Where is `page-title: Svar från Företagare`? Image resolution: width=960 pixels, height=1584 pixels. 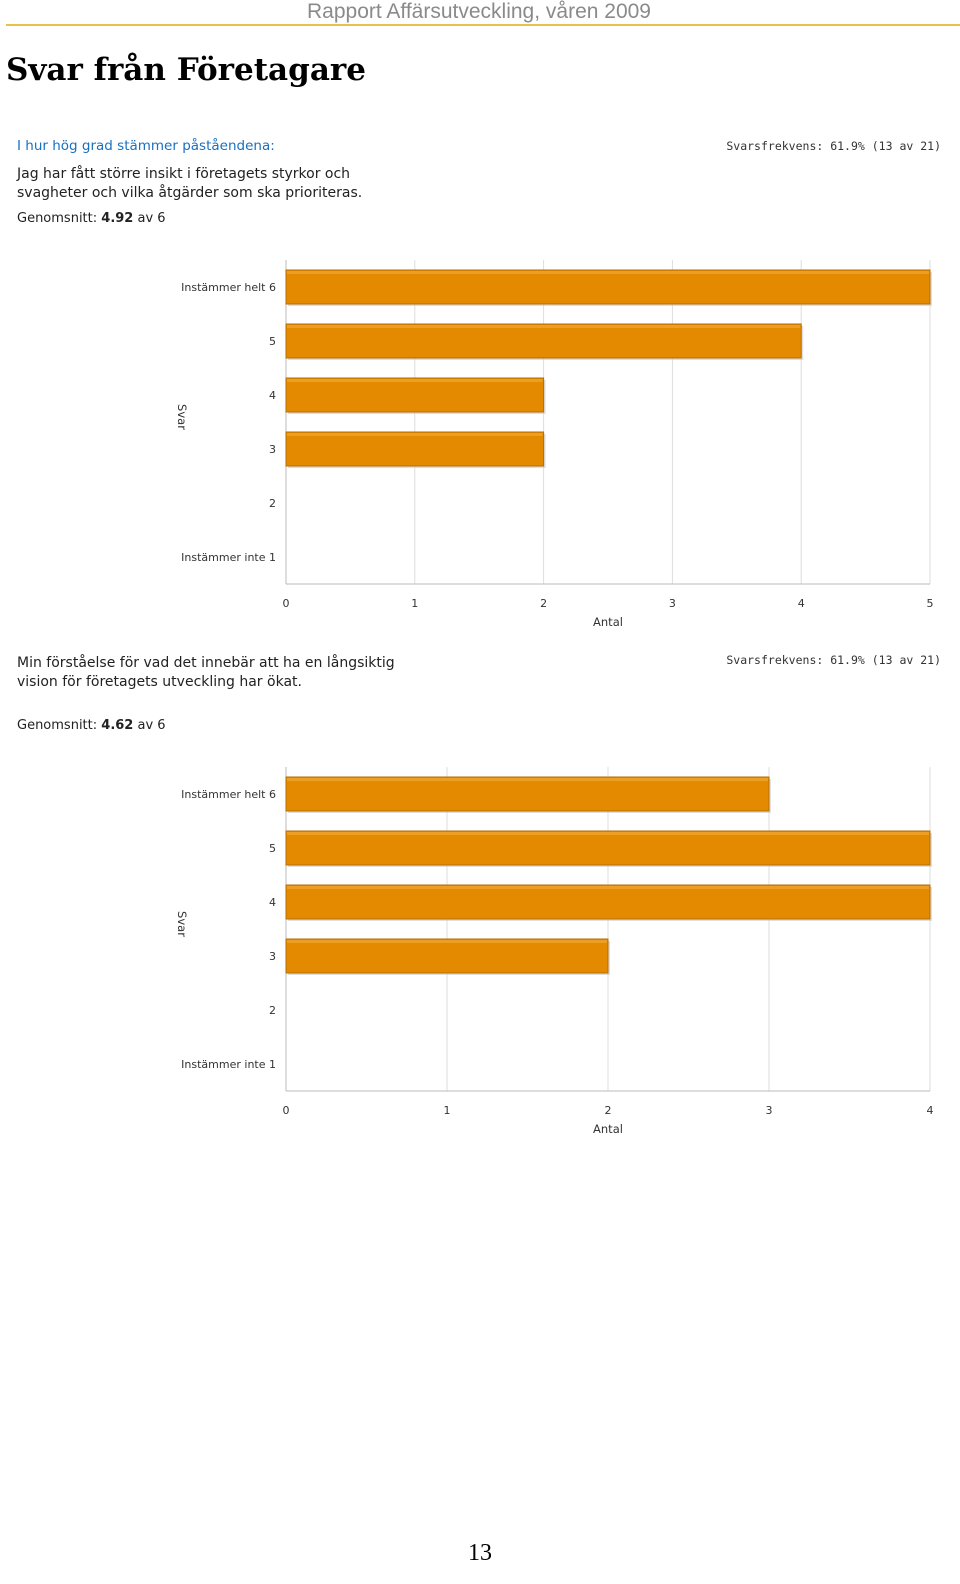
page-title: Svar från Företagare is located at coordinates (186, 70).